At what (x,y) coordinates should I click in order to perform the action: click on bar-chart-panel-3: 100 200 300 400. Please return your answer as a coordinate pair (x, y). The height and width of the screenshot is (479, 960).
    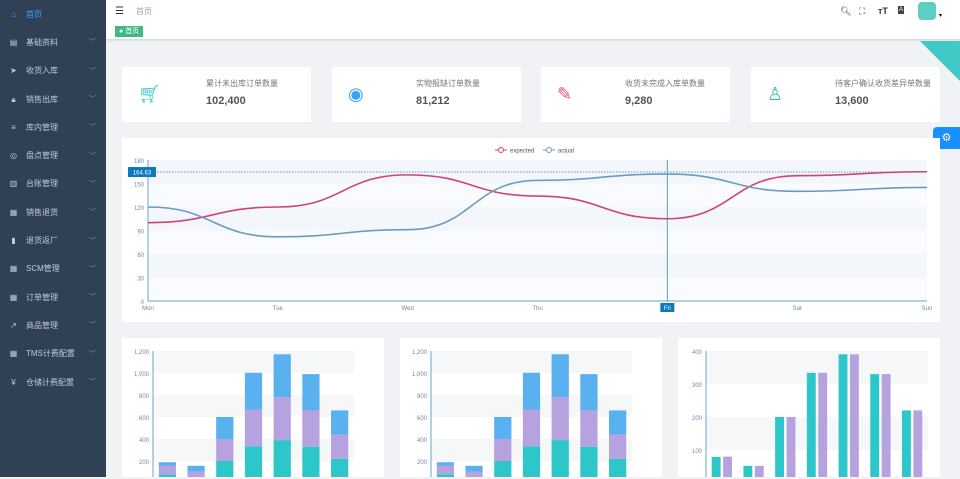
    Looking at the image, I should click on (809, 408).